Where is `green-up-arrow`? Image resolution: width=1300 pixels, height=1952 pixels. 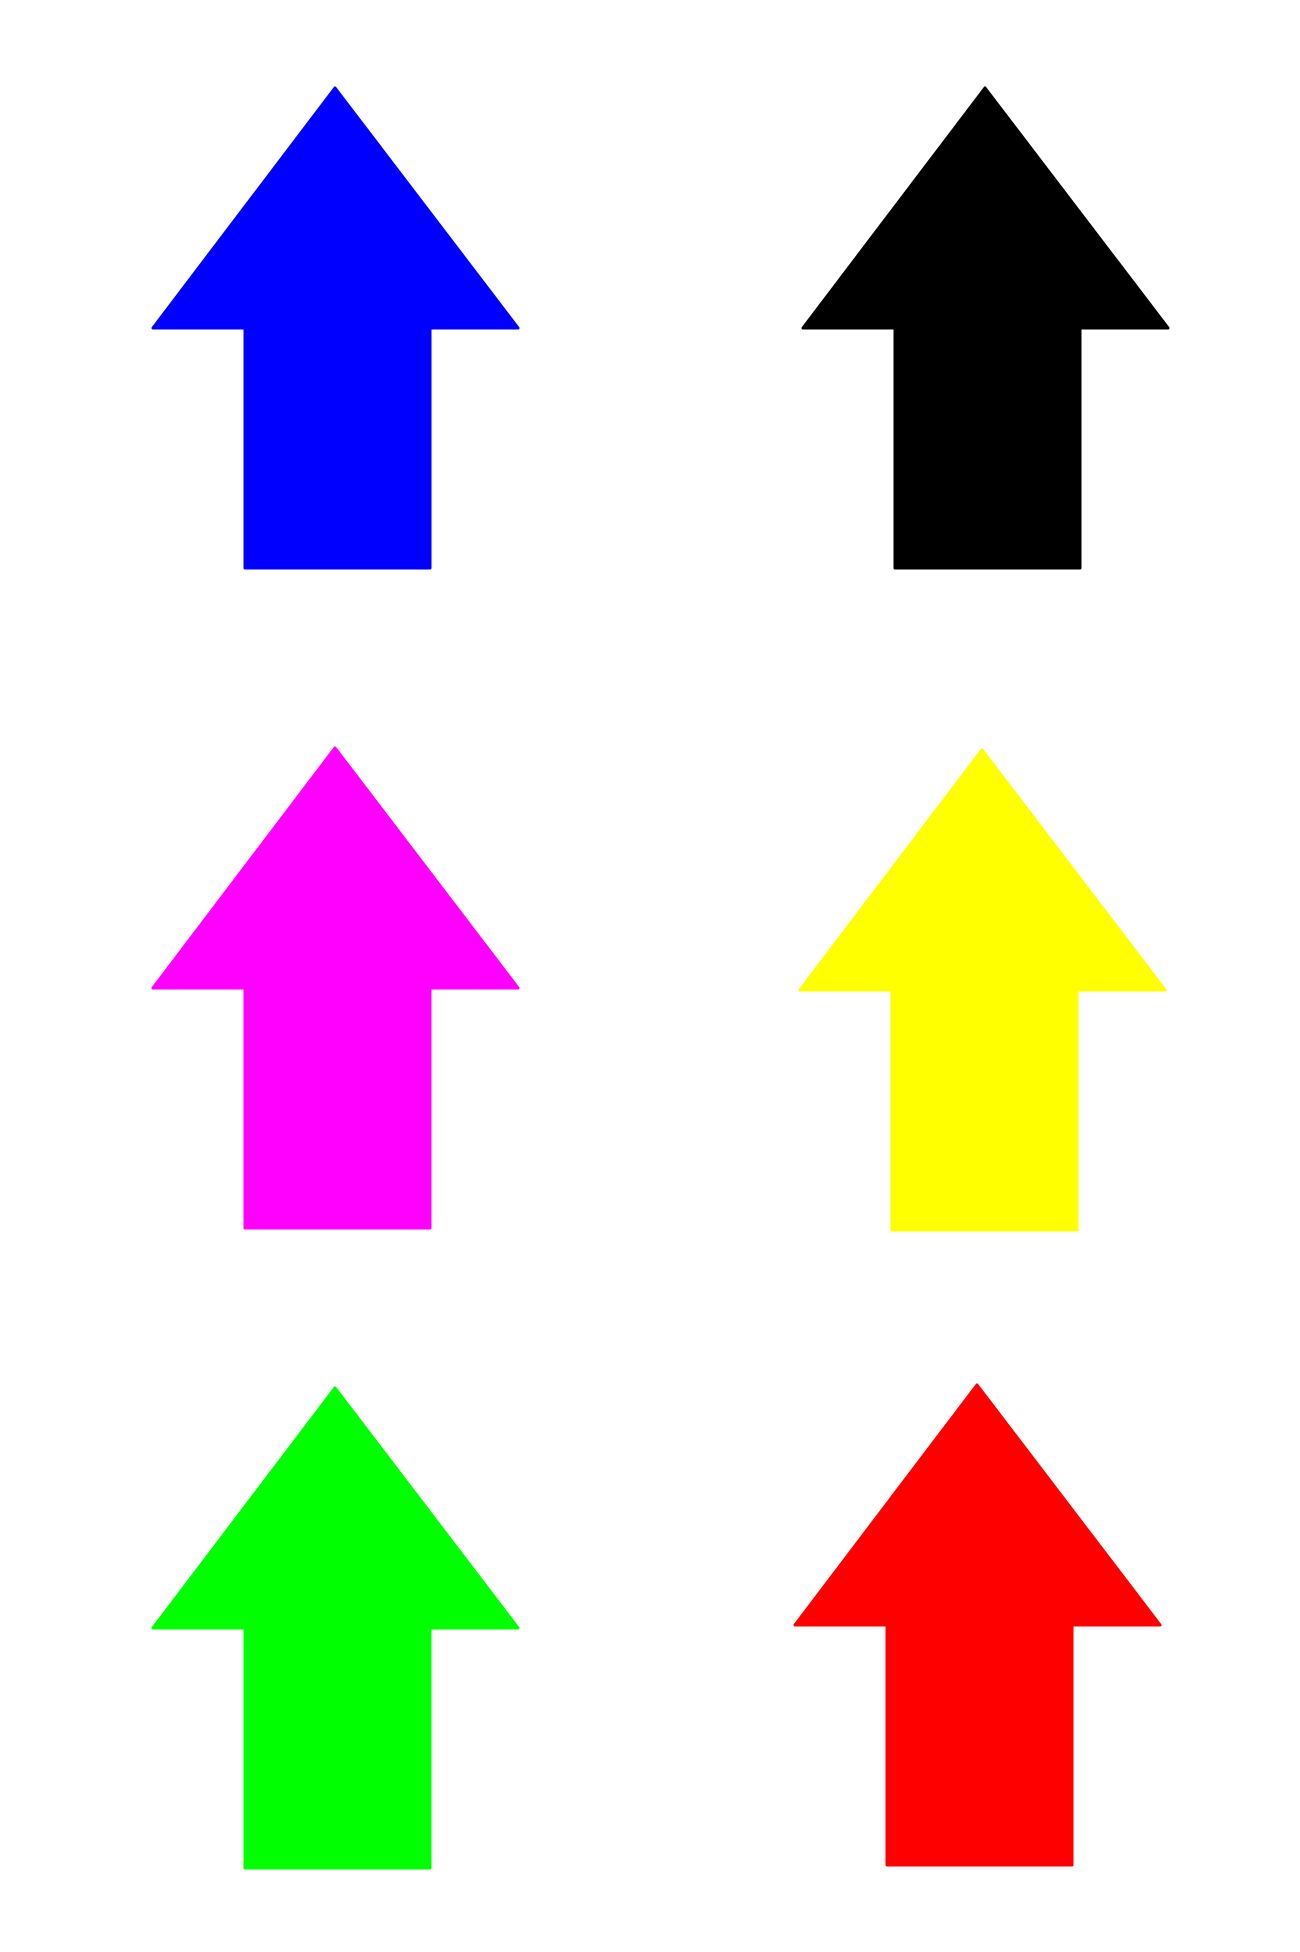 green-up-arrow is located at coordinates (335, 1628).